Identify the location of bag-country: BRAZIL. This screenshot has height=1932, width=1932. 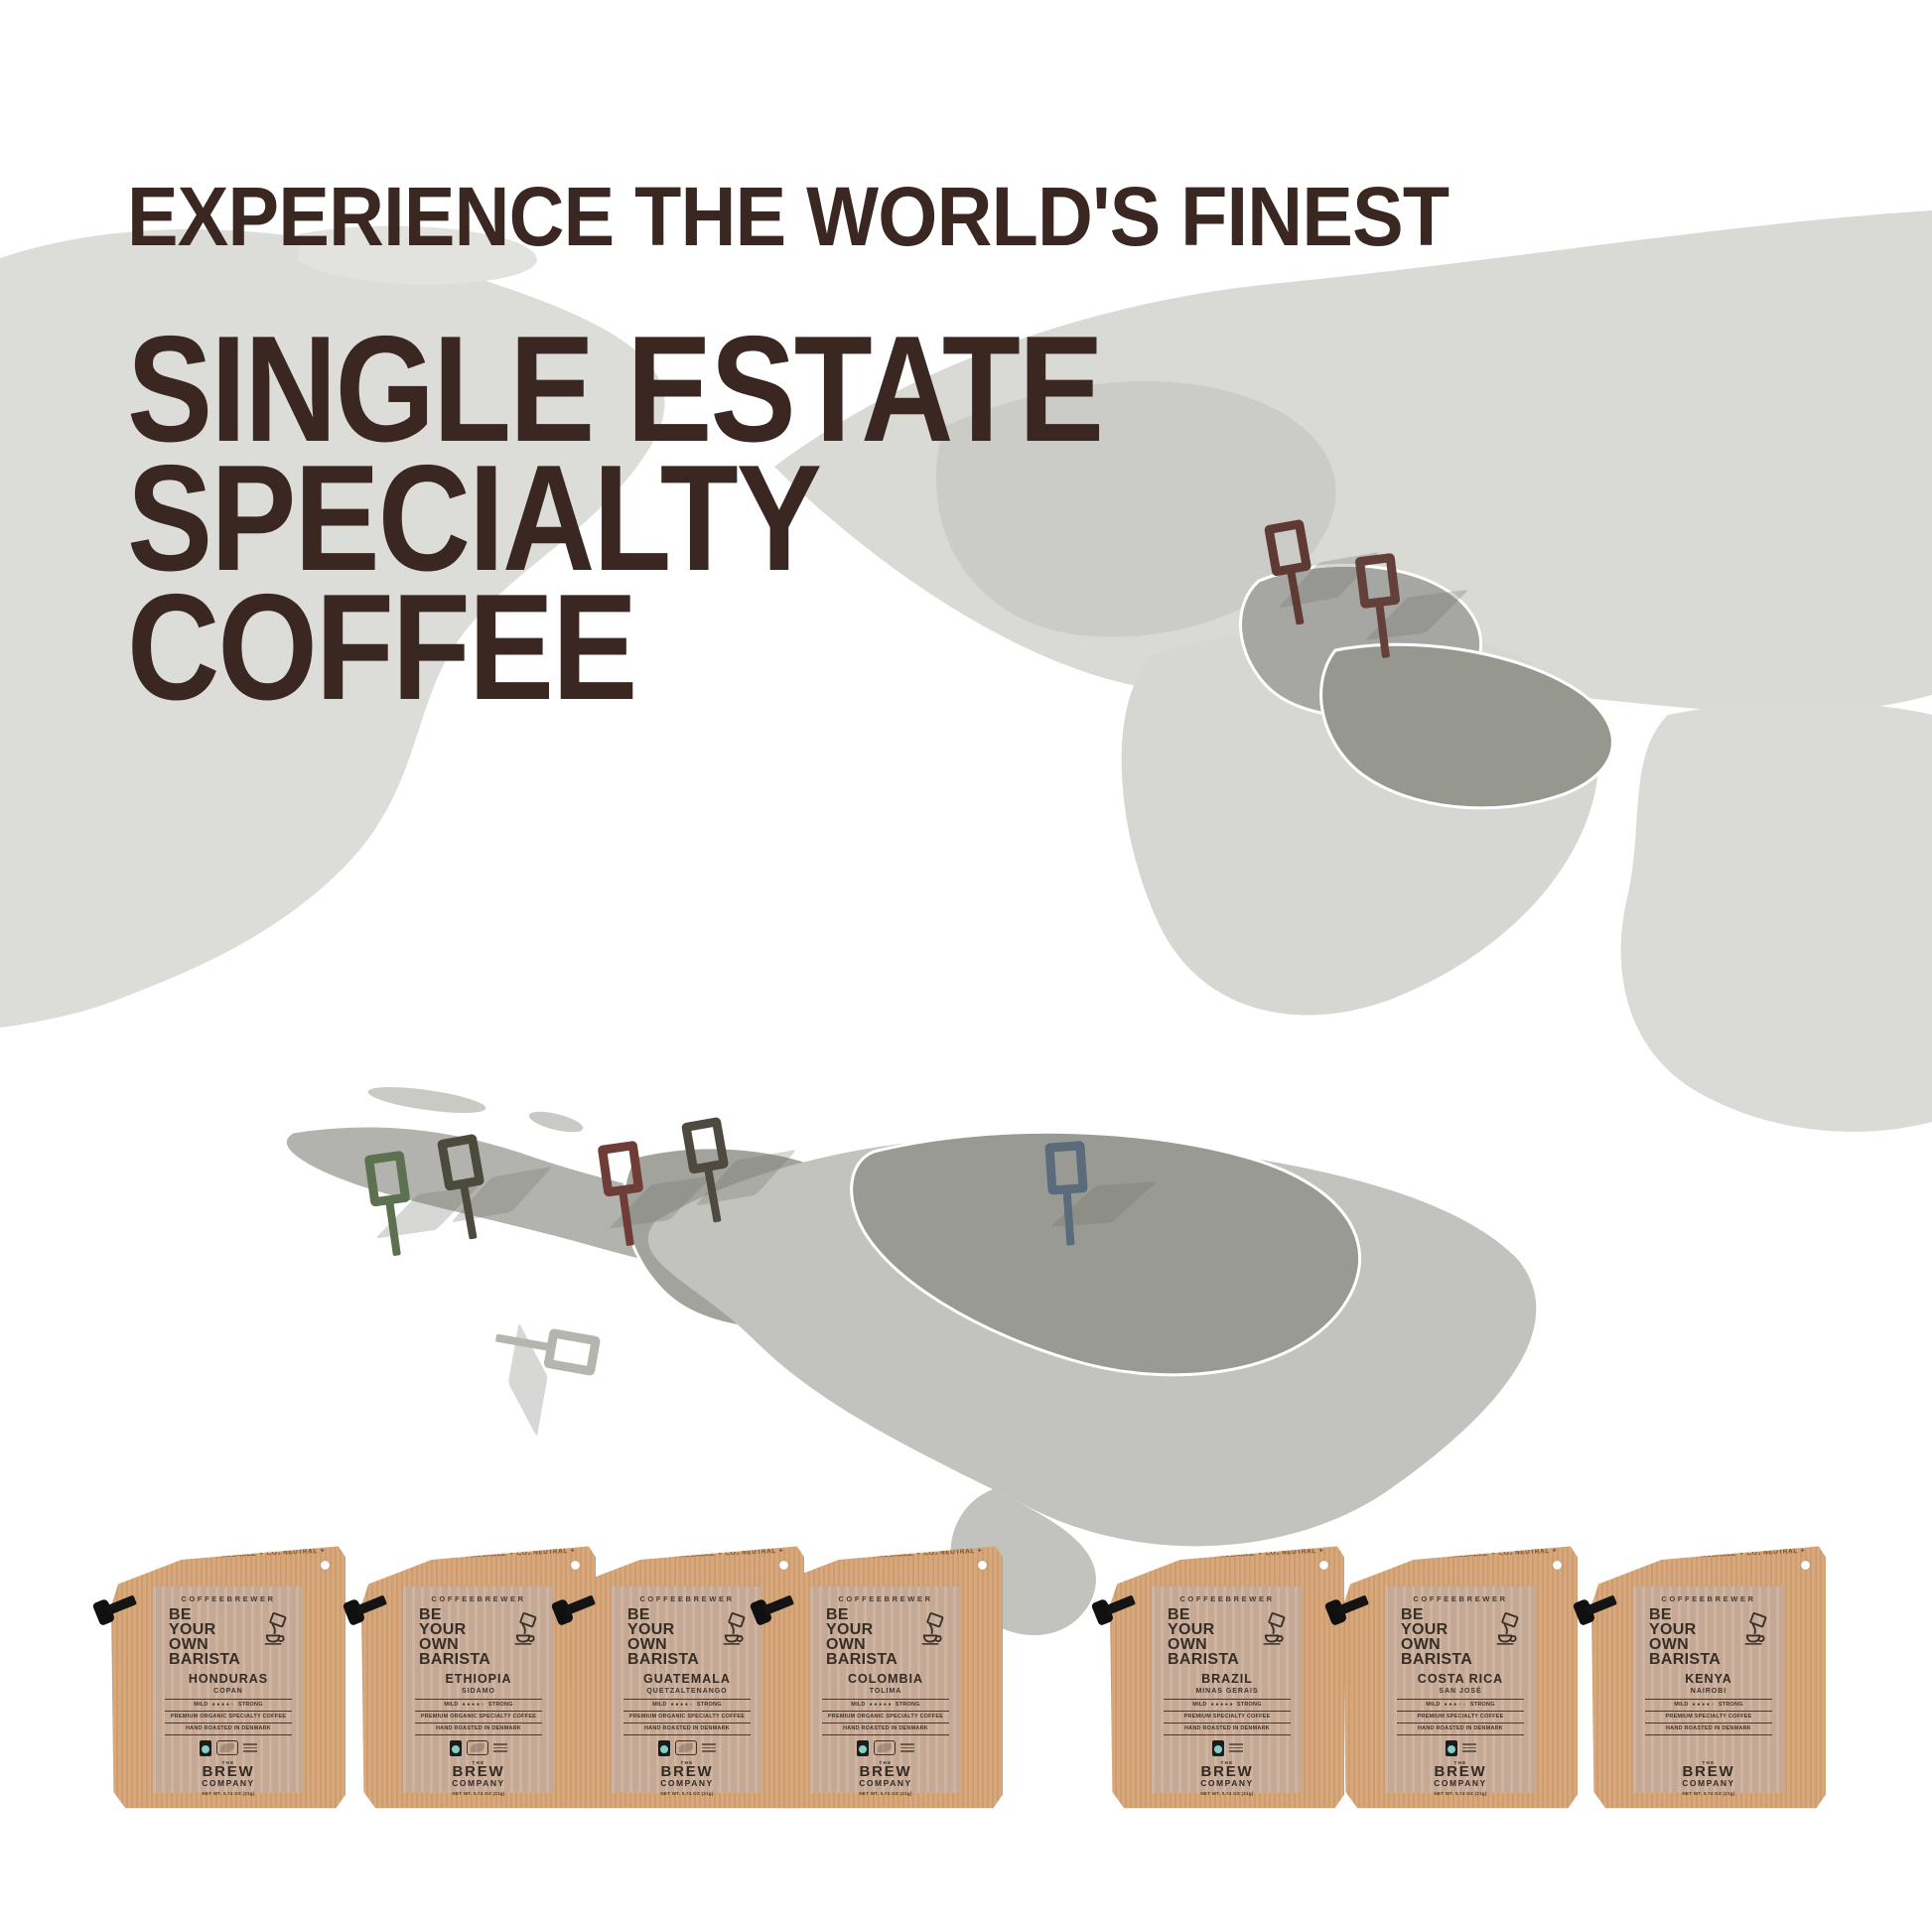
(1227, 1679).